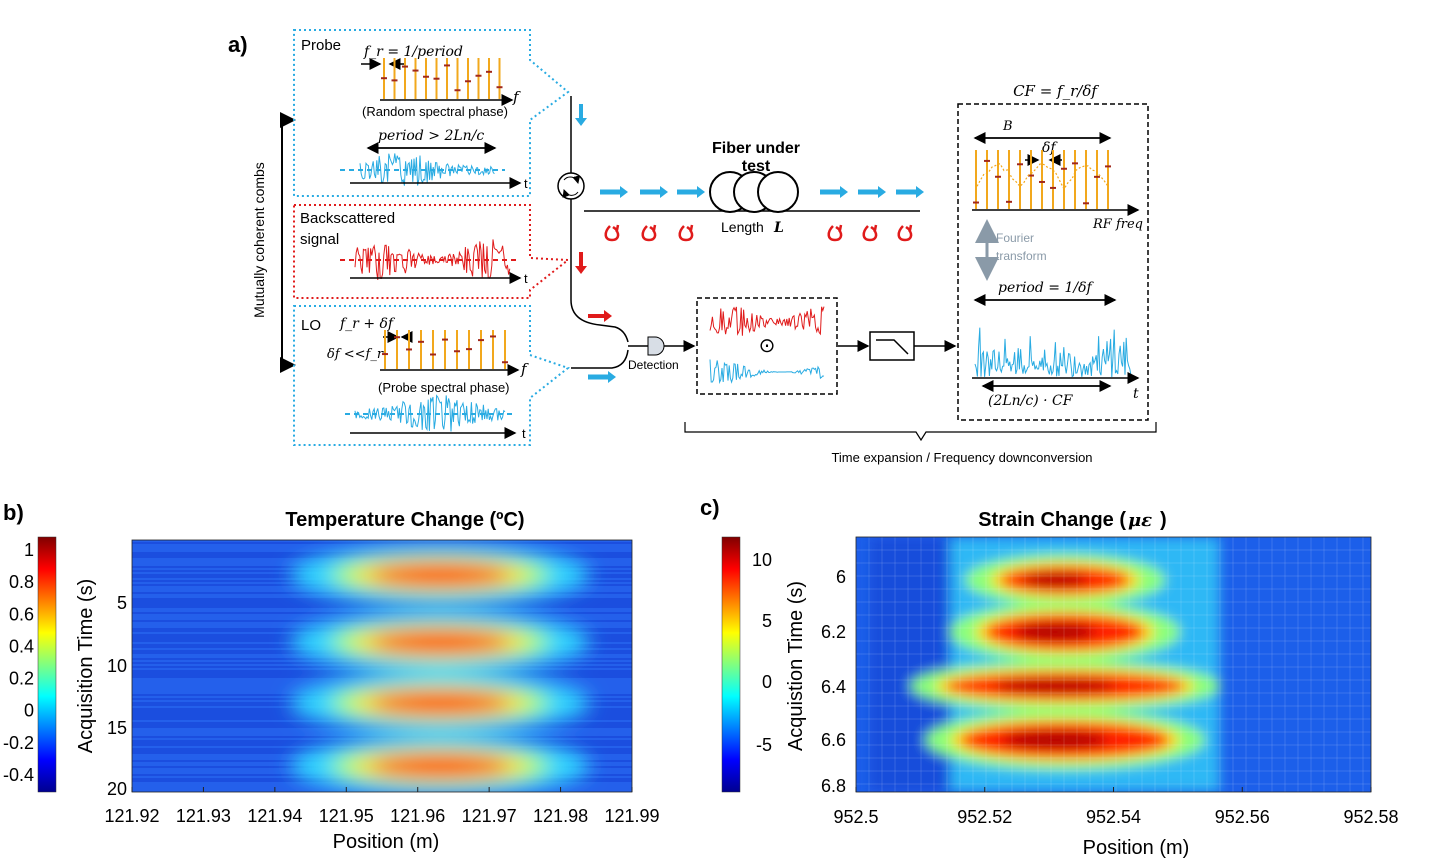 Image resolution: width=1440 pixels, height=862 pixels. Describe the element at coordinates (442, 78) in the screenshot. I see `probe-comb-lines` at that location.